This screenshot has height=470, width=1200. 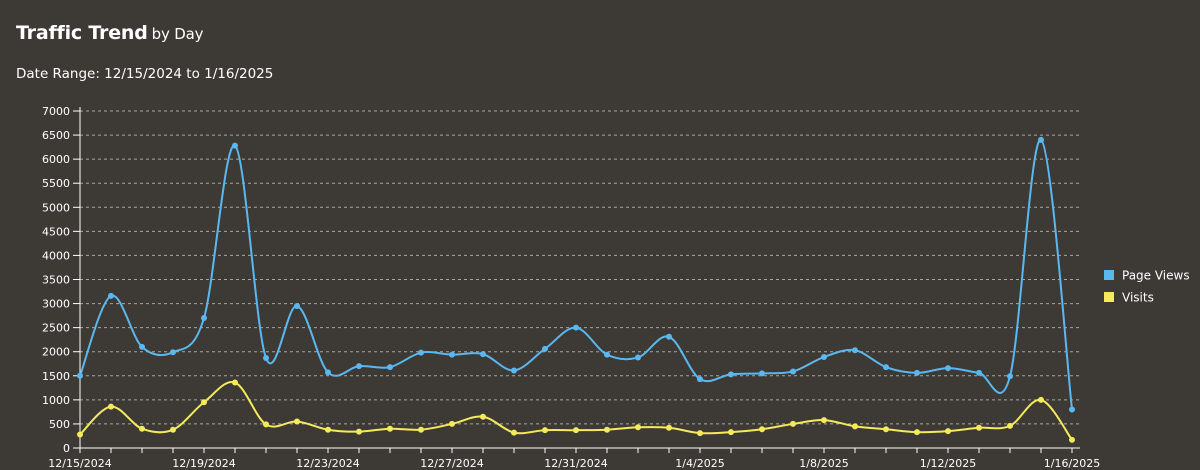 I want to click on chart-title: Traffic Trend by Day, so click(x=109, y=33).